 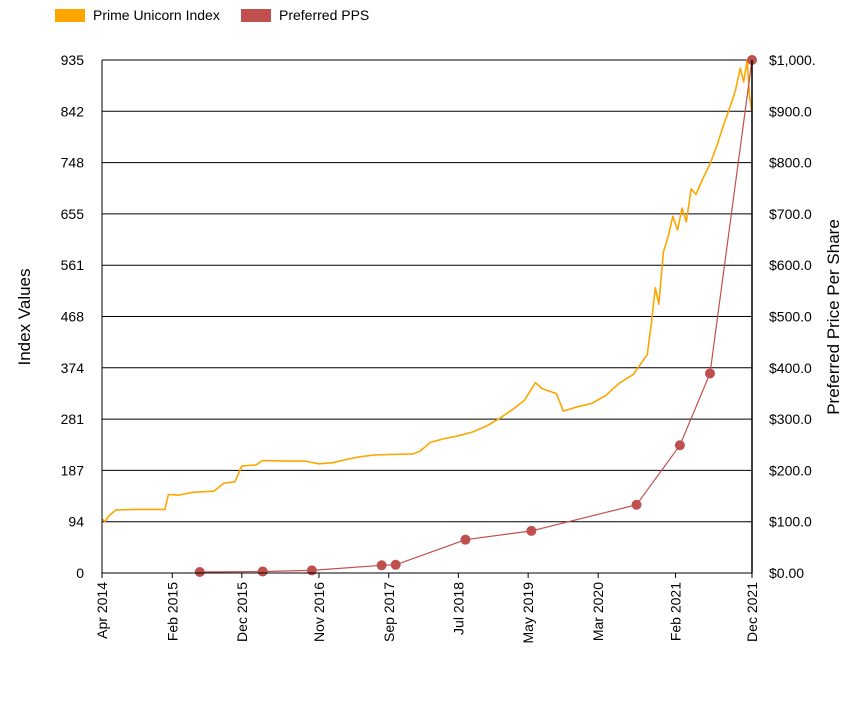 What do you see at coordinates (528, 613) in the screenshot?
I see `x-tick-label: May 2019` at bounding box center [528, 613].